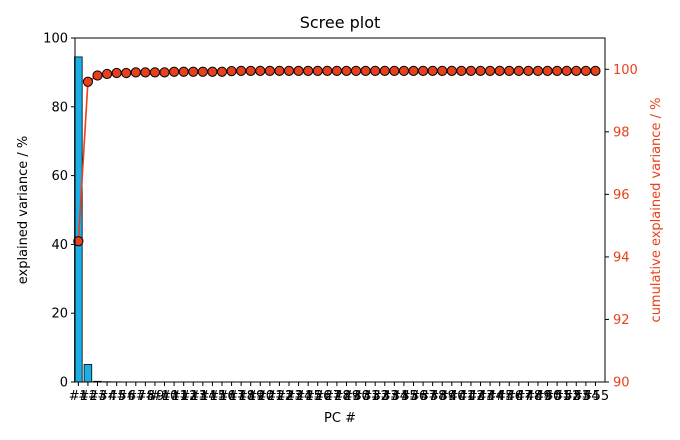  Describe the element at coordinates (23, 210) in the screenshot. I see `y-axis-label-left: explained variance / %` at that location.